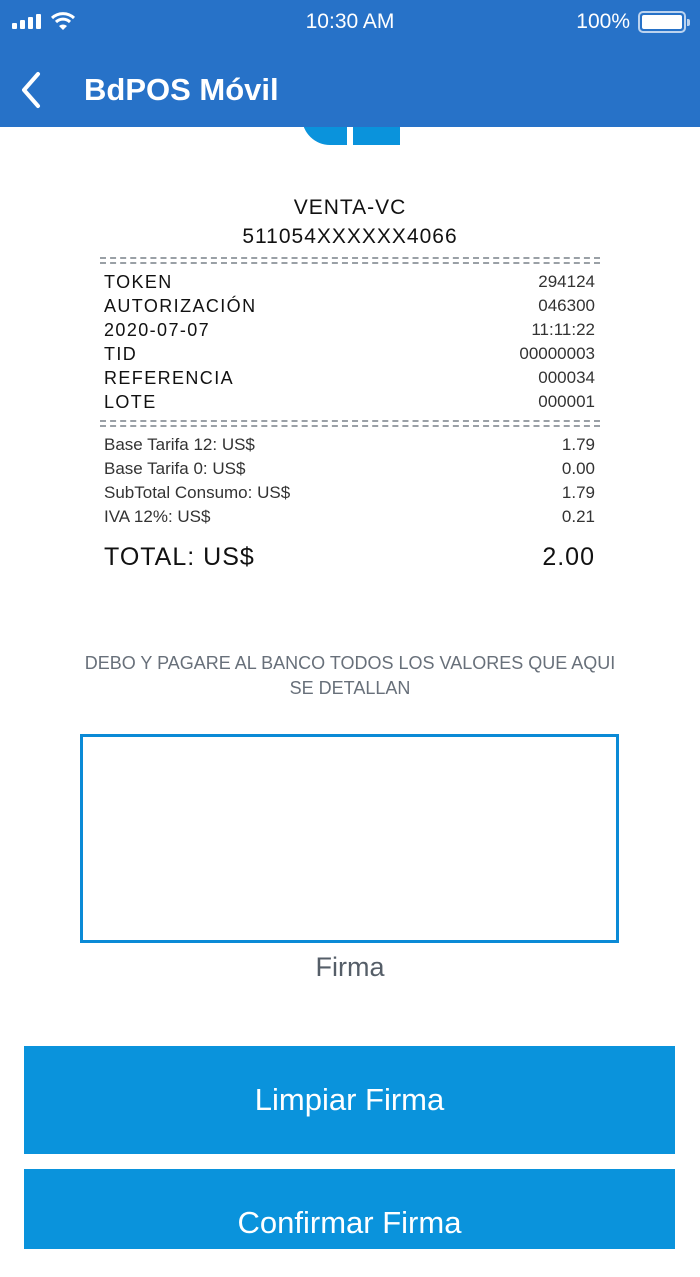  What do you see at coordinates (138, 282) in the screenshot?
I see `row-label: TOKEN` at bounding box center [138, 282].